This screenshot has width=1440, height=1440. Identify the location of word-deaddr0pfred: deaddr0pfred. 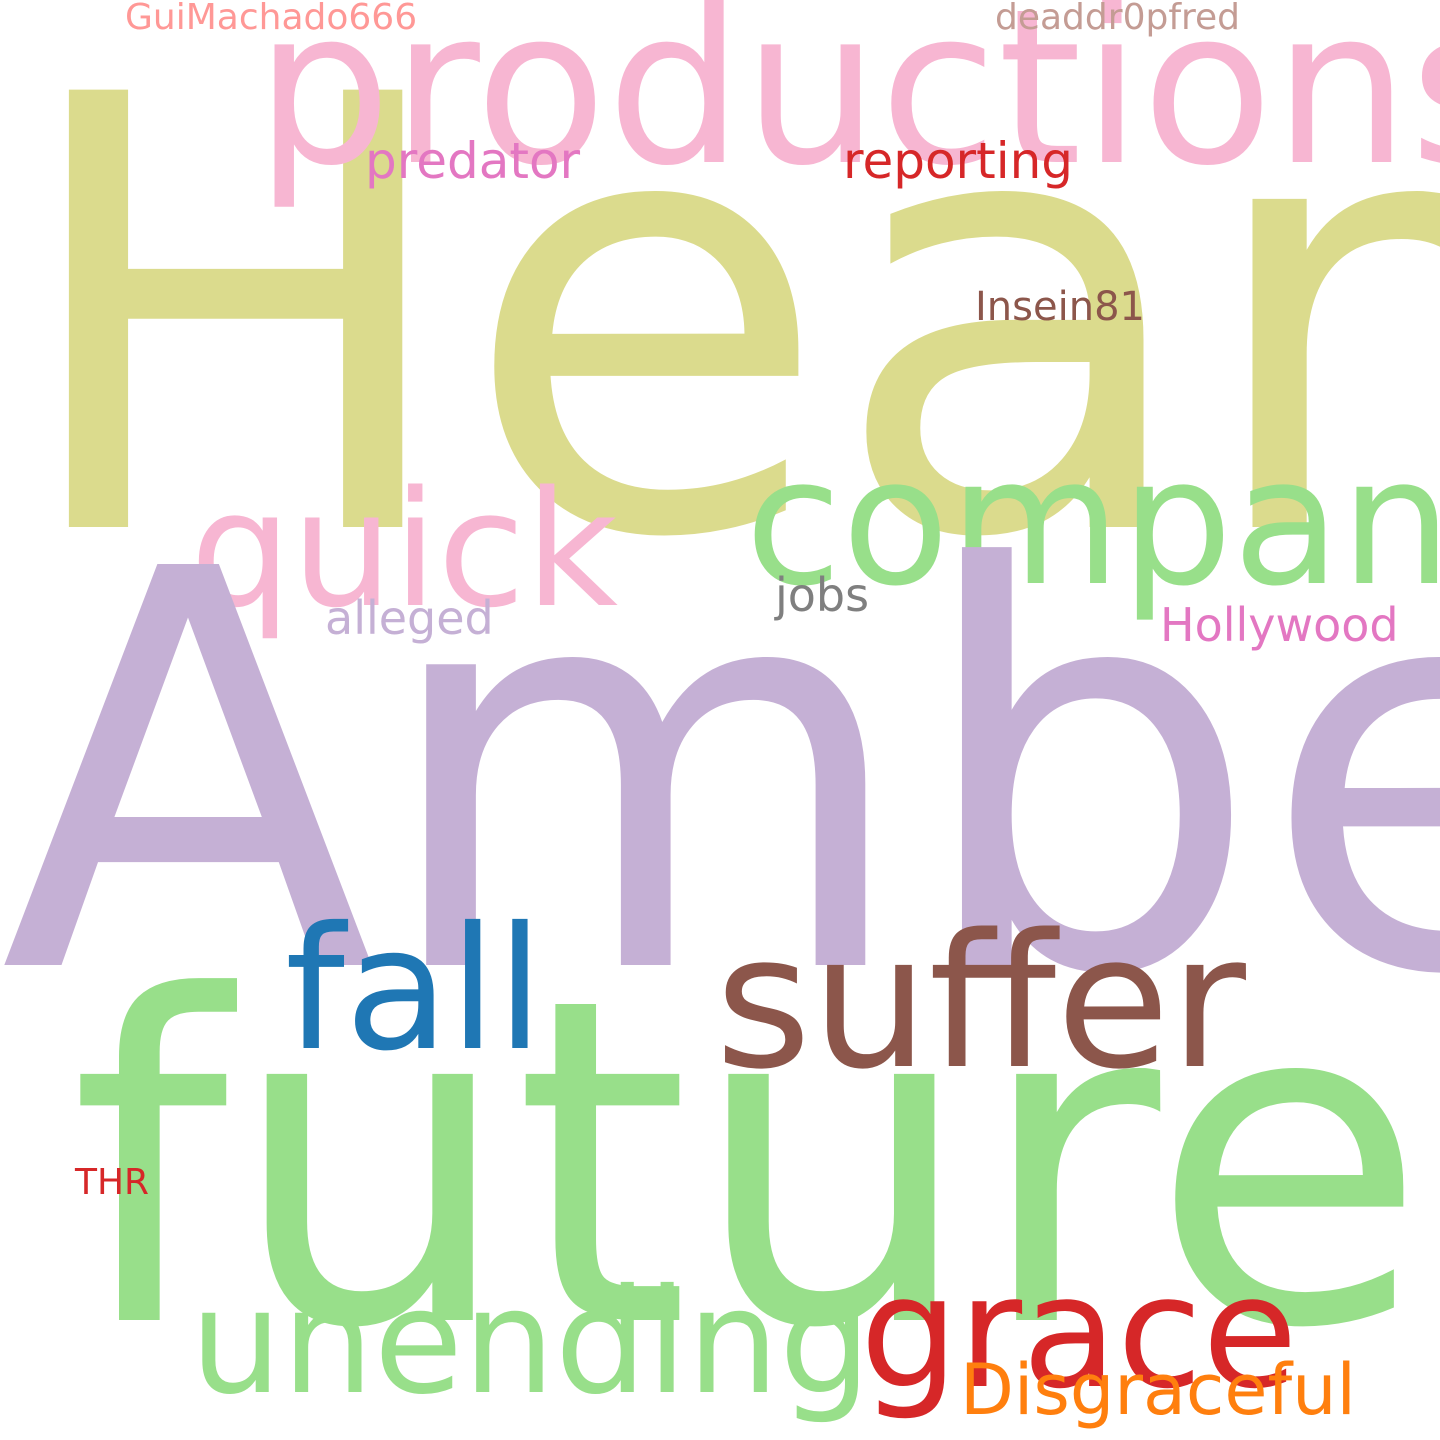
(1118, 19).